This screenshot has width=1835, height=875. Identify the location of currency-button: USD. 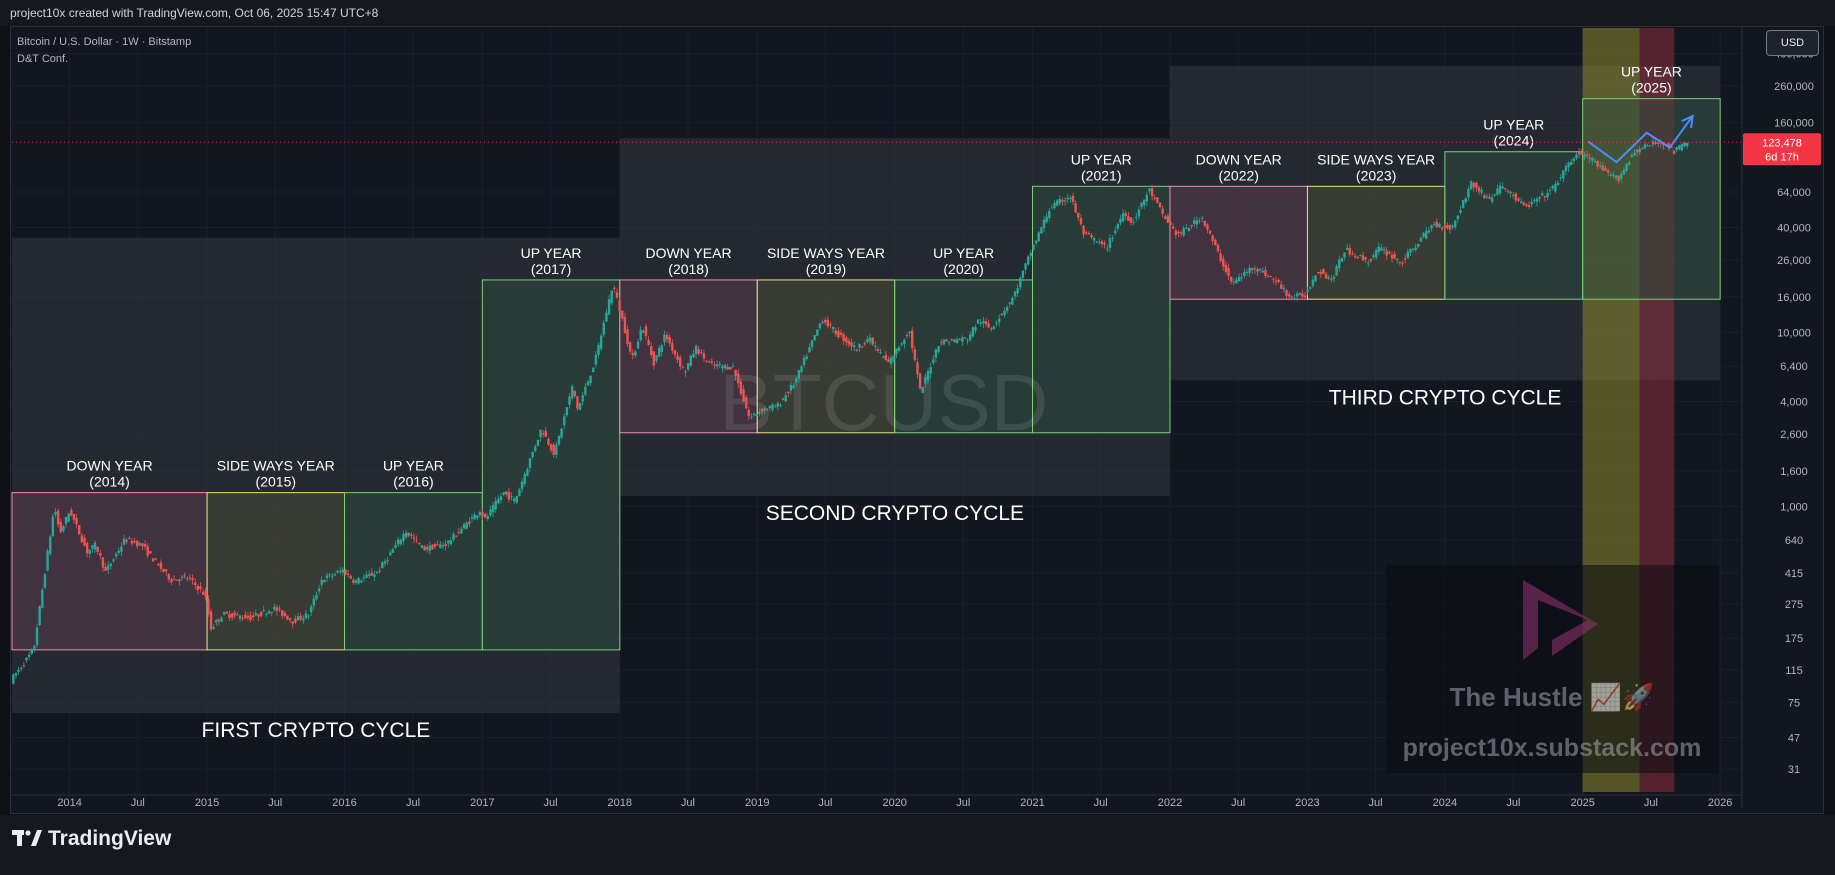
(1792, 43).